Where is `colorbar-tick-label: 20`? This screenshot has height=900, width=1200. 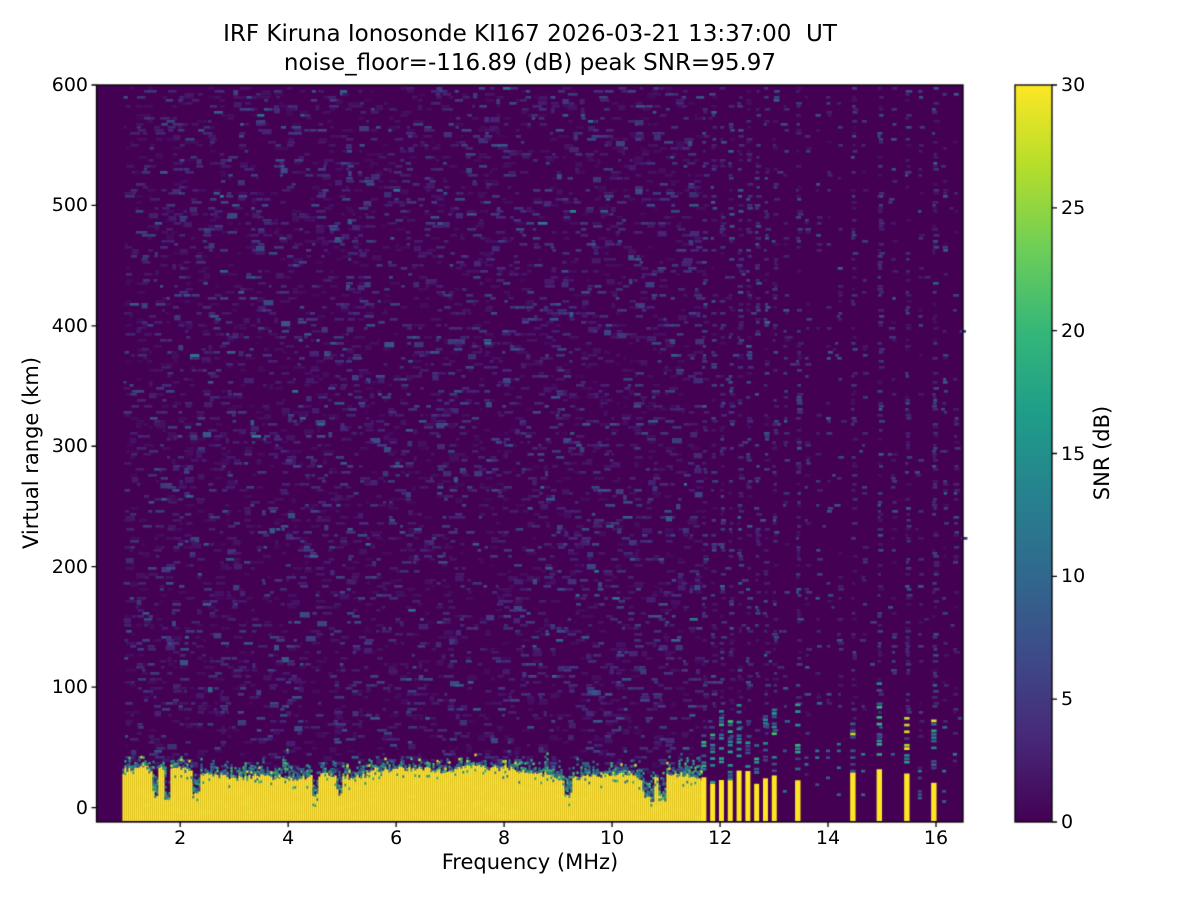 colorbar-tick-label: 20 is located at coordinates (1073, 330).